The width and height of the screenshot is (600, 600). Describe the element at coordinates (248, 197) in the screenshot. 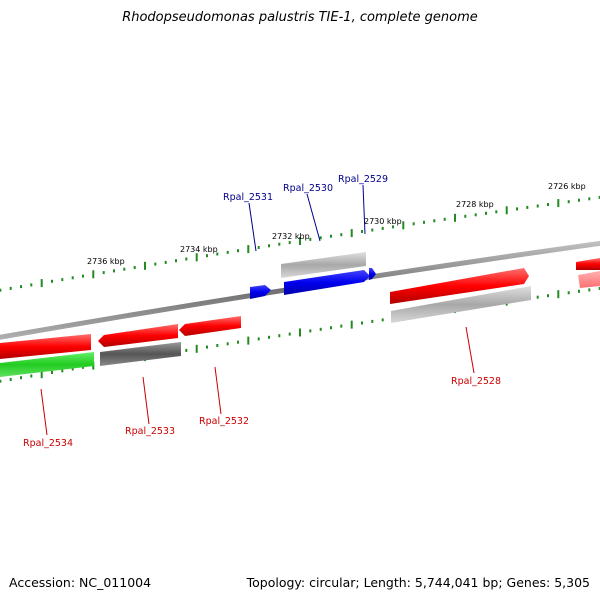

I see `gene-label-rpal-2531: Rpal_2531` at that location.